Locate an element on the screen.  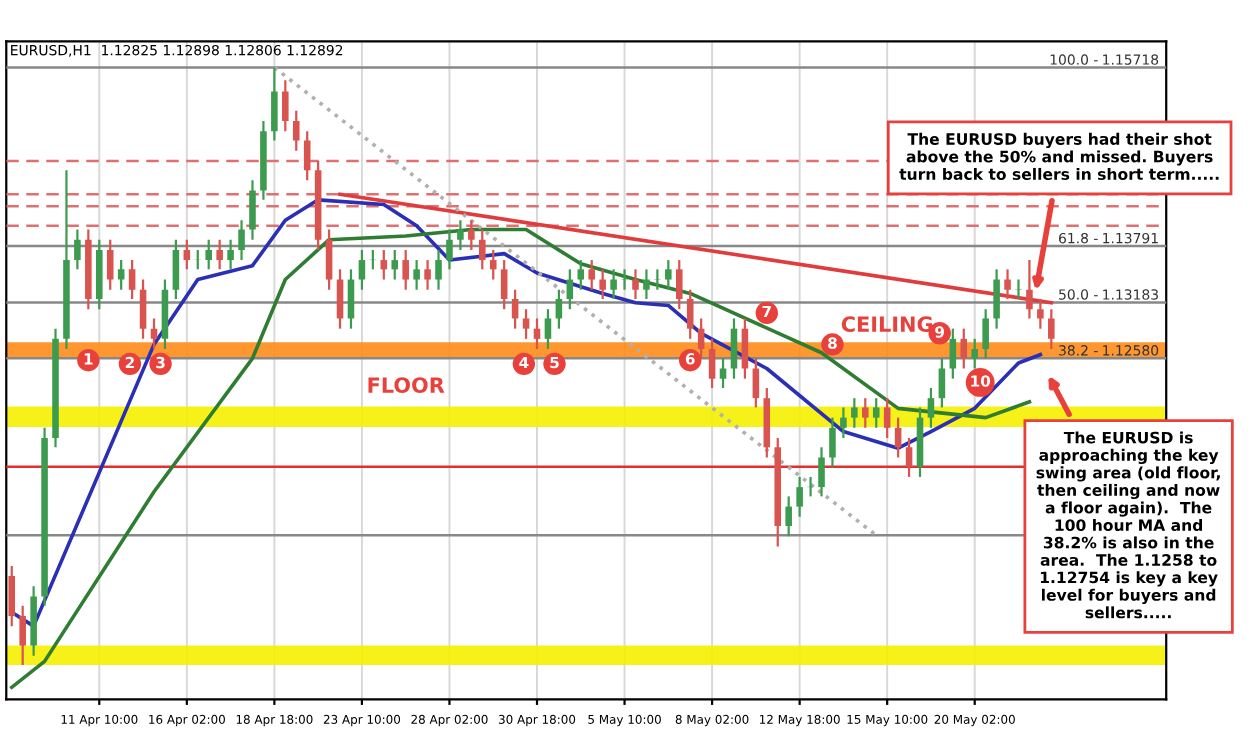
annotation: CEILING is located at coordinates (887, 324).